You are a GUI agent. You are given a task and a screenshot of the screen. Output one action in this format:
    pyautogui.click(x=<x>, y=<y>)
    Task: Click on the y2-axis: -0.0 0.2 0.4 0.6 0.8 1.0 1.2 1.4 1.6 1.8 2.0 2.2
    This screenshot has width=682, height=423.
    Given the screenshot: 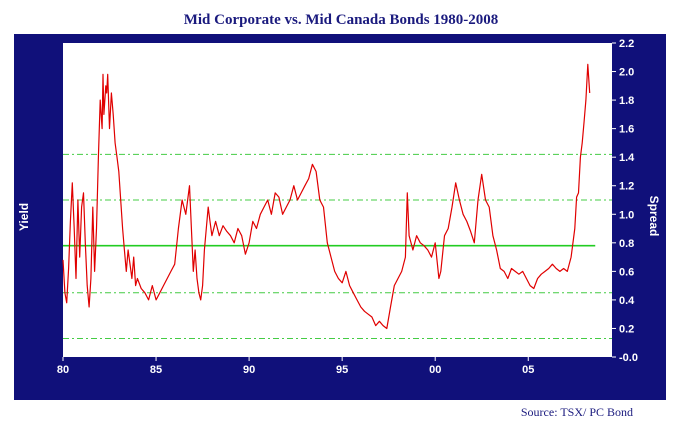 What is the action you would take?
    pyautogui.click(x=625, y=201)
    